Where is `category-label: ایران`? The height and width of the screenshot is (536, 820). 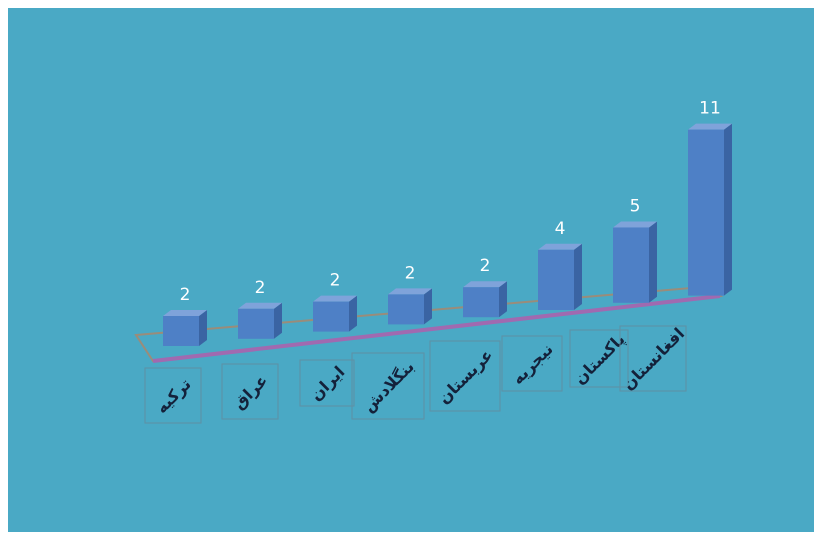
category-label: ایران is located at coordinates (327, 383).